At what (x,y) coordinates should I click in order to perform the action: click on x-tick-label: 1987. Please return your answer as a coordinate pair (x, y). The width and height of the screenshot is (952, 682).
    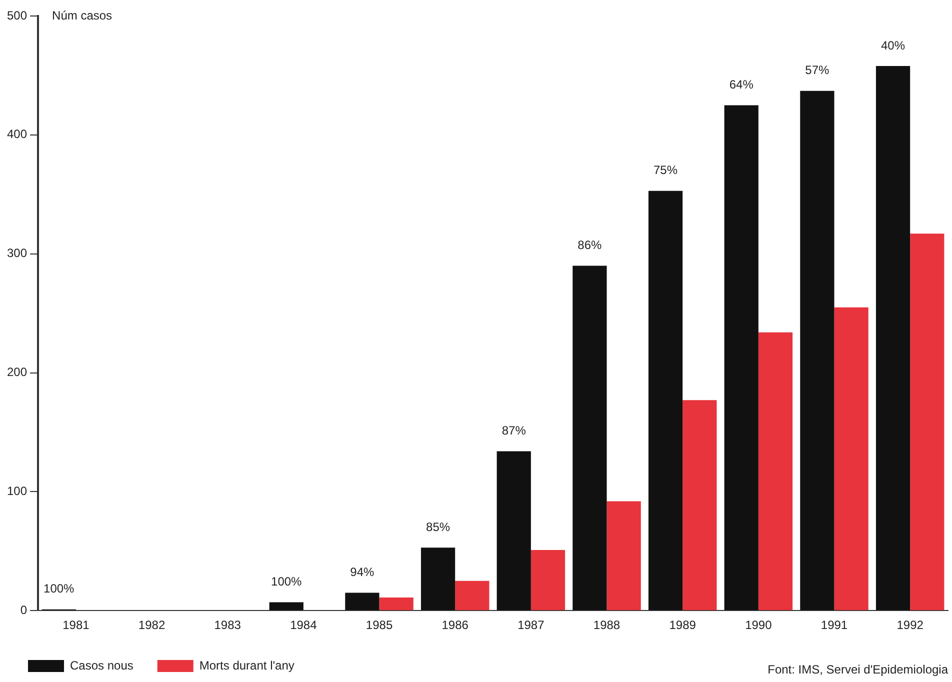
    Looking at the image, I should click on (531, 625).